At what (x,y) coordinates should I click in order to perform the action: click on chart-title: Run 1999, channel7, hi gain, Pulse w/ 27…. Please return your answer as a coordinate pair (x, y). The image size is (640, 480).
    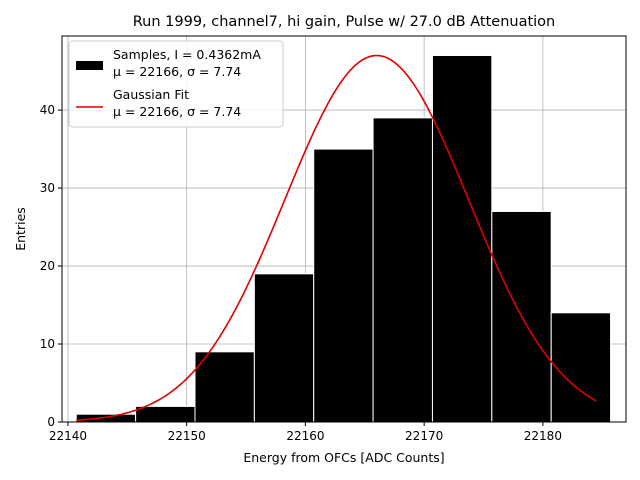
    Looking at the image, I should click on (344, 22).